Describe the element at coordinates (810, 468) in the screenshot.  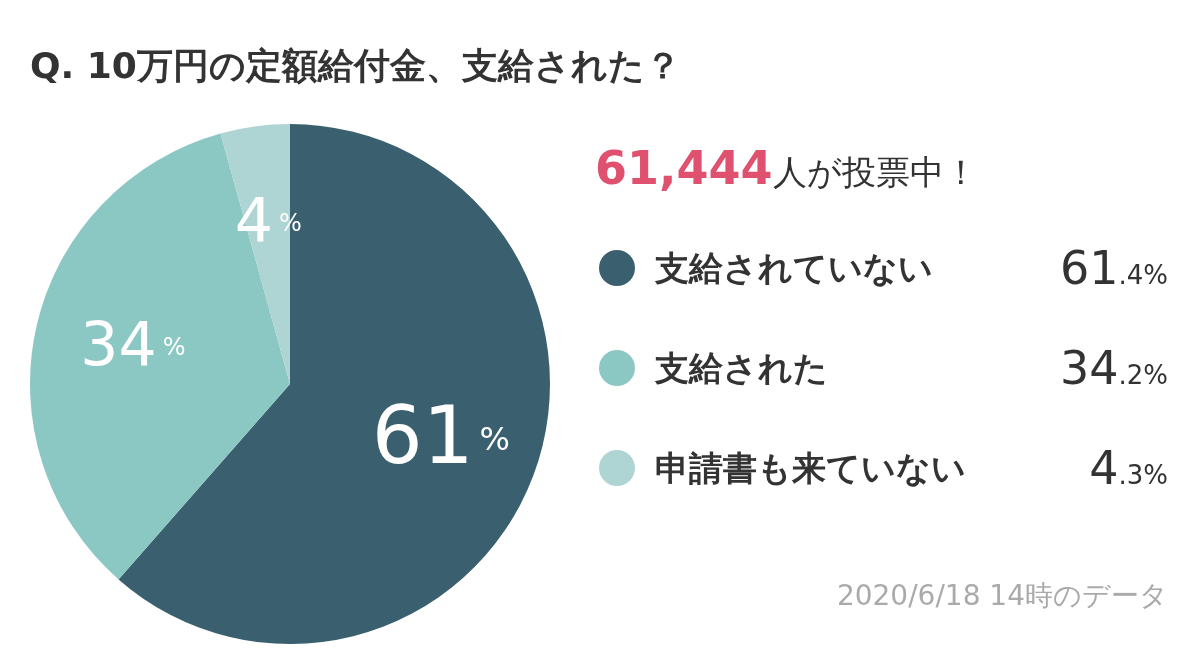
I see `legend-label: 申請書も来ていない` at that location.